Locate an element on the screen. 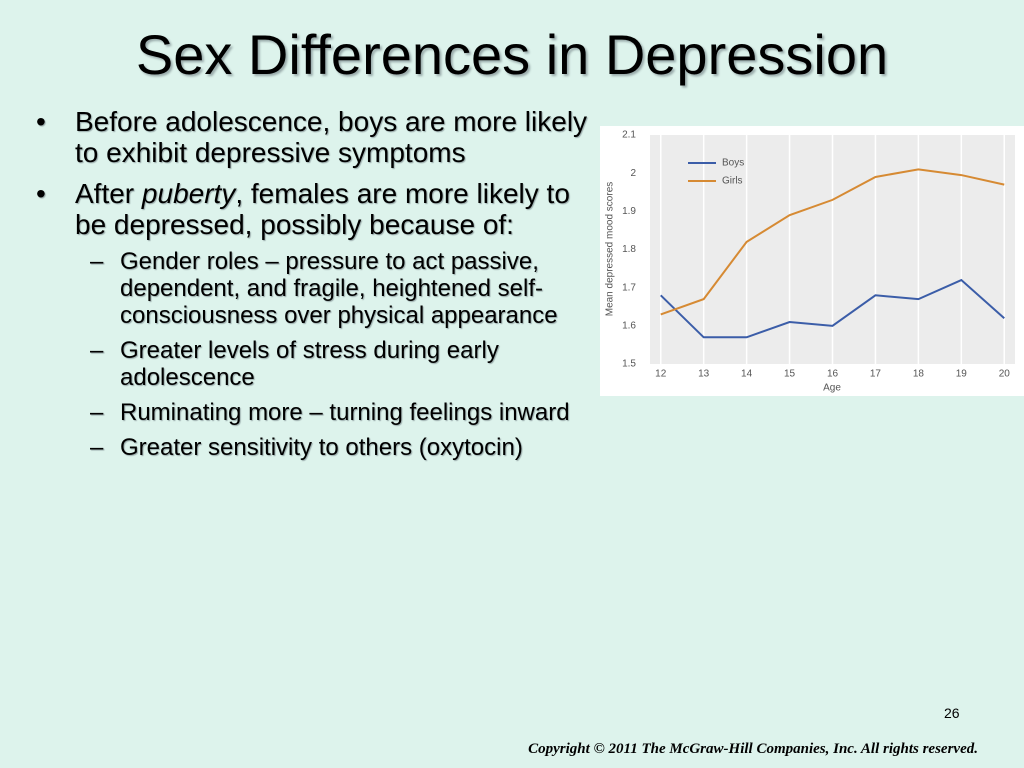  legend-label: Boys is located at coordinates (733, 163).